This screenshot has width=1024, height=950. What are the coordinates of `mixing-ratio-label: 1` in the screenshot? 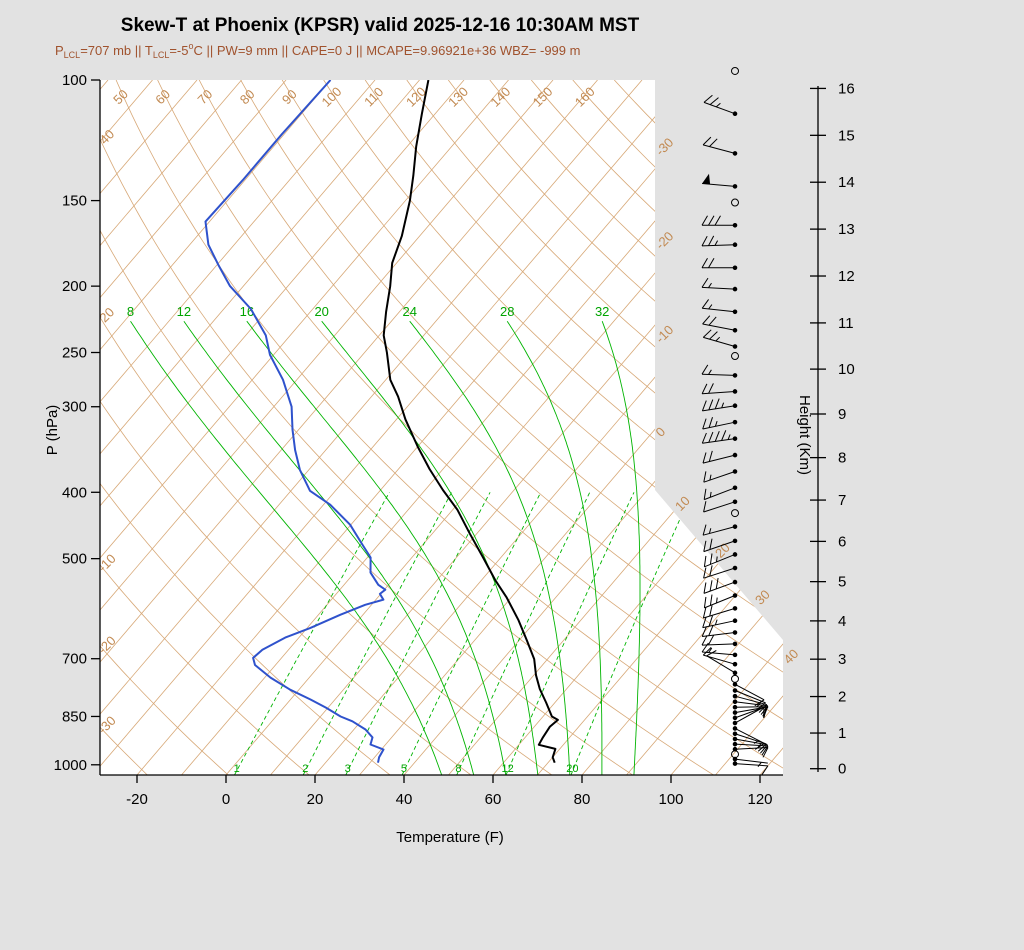 It's located at (237, 769).